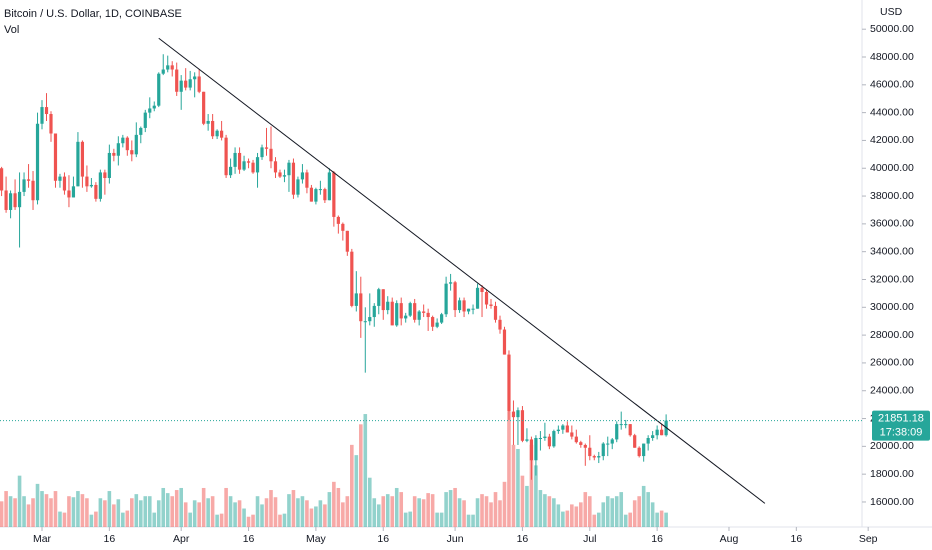  Describe the element at coordinates (892, 502) in the screenshot. I see `y-tick-label: 16000.00` at that location.